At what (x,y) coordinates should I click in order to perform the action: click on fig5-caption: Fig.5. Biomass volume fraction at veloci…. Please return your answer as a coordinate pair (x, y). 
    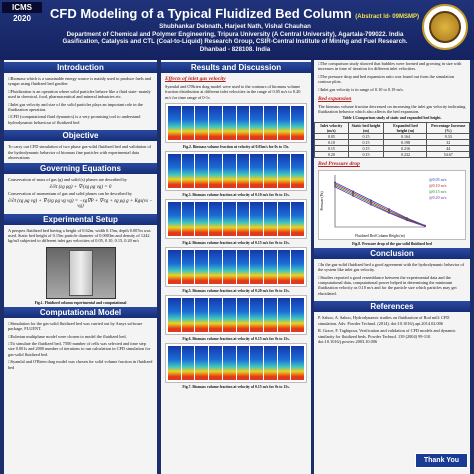
    Looking at the image, I should click on (236, 291).